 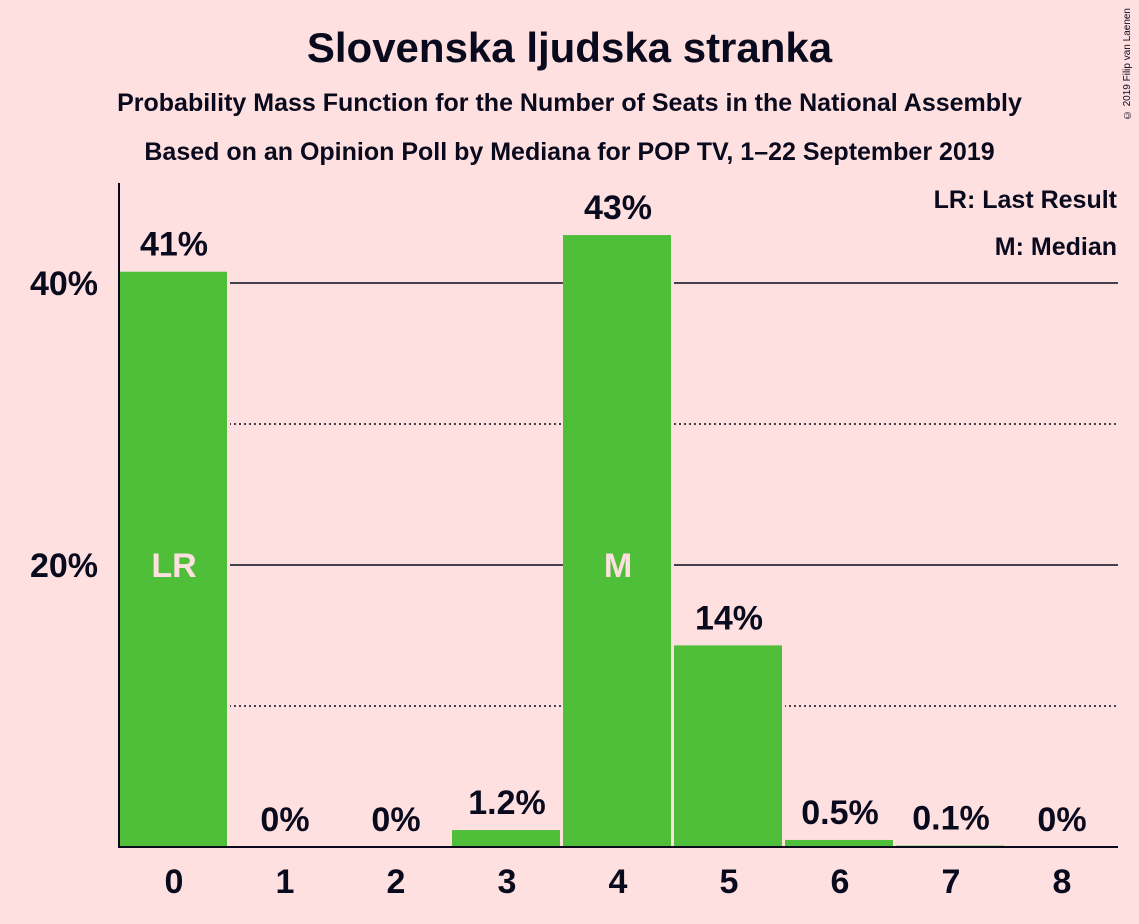 I want to click on x-tick-label: 8, so click(x=1062, y=882).